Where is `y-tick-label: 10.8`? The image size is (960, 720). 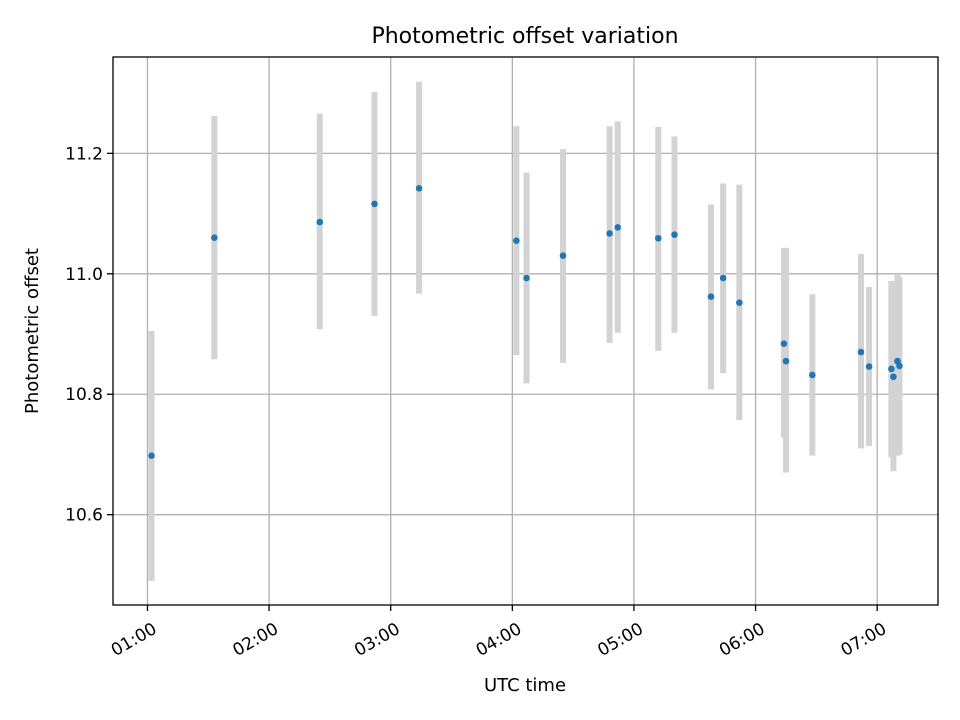 y-tick-label: 10.8 is located at coordinates (84, 395).